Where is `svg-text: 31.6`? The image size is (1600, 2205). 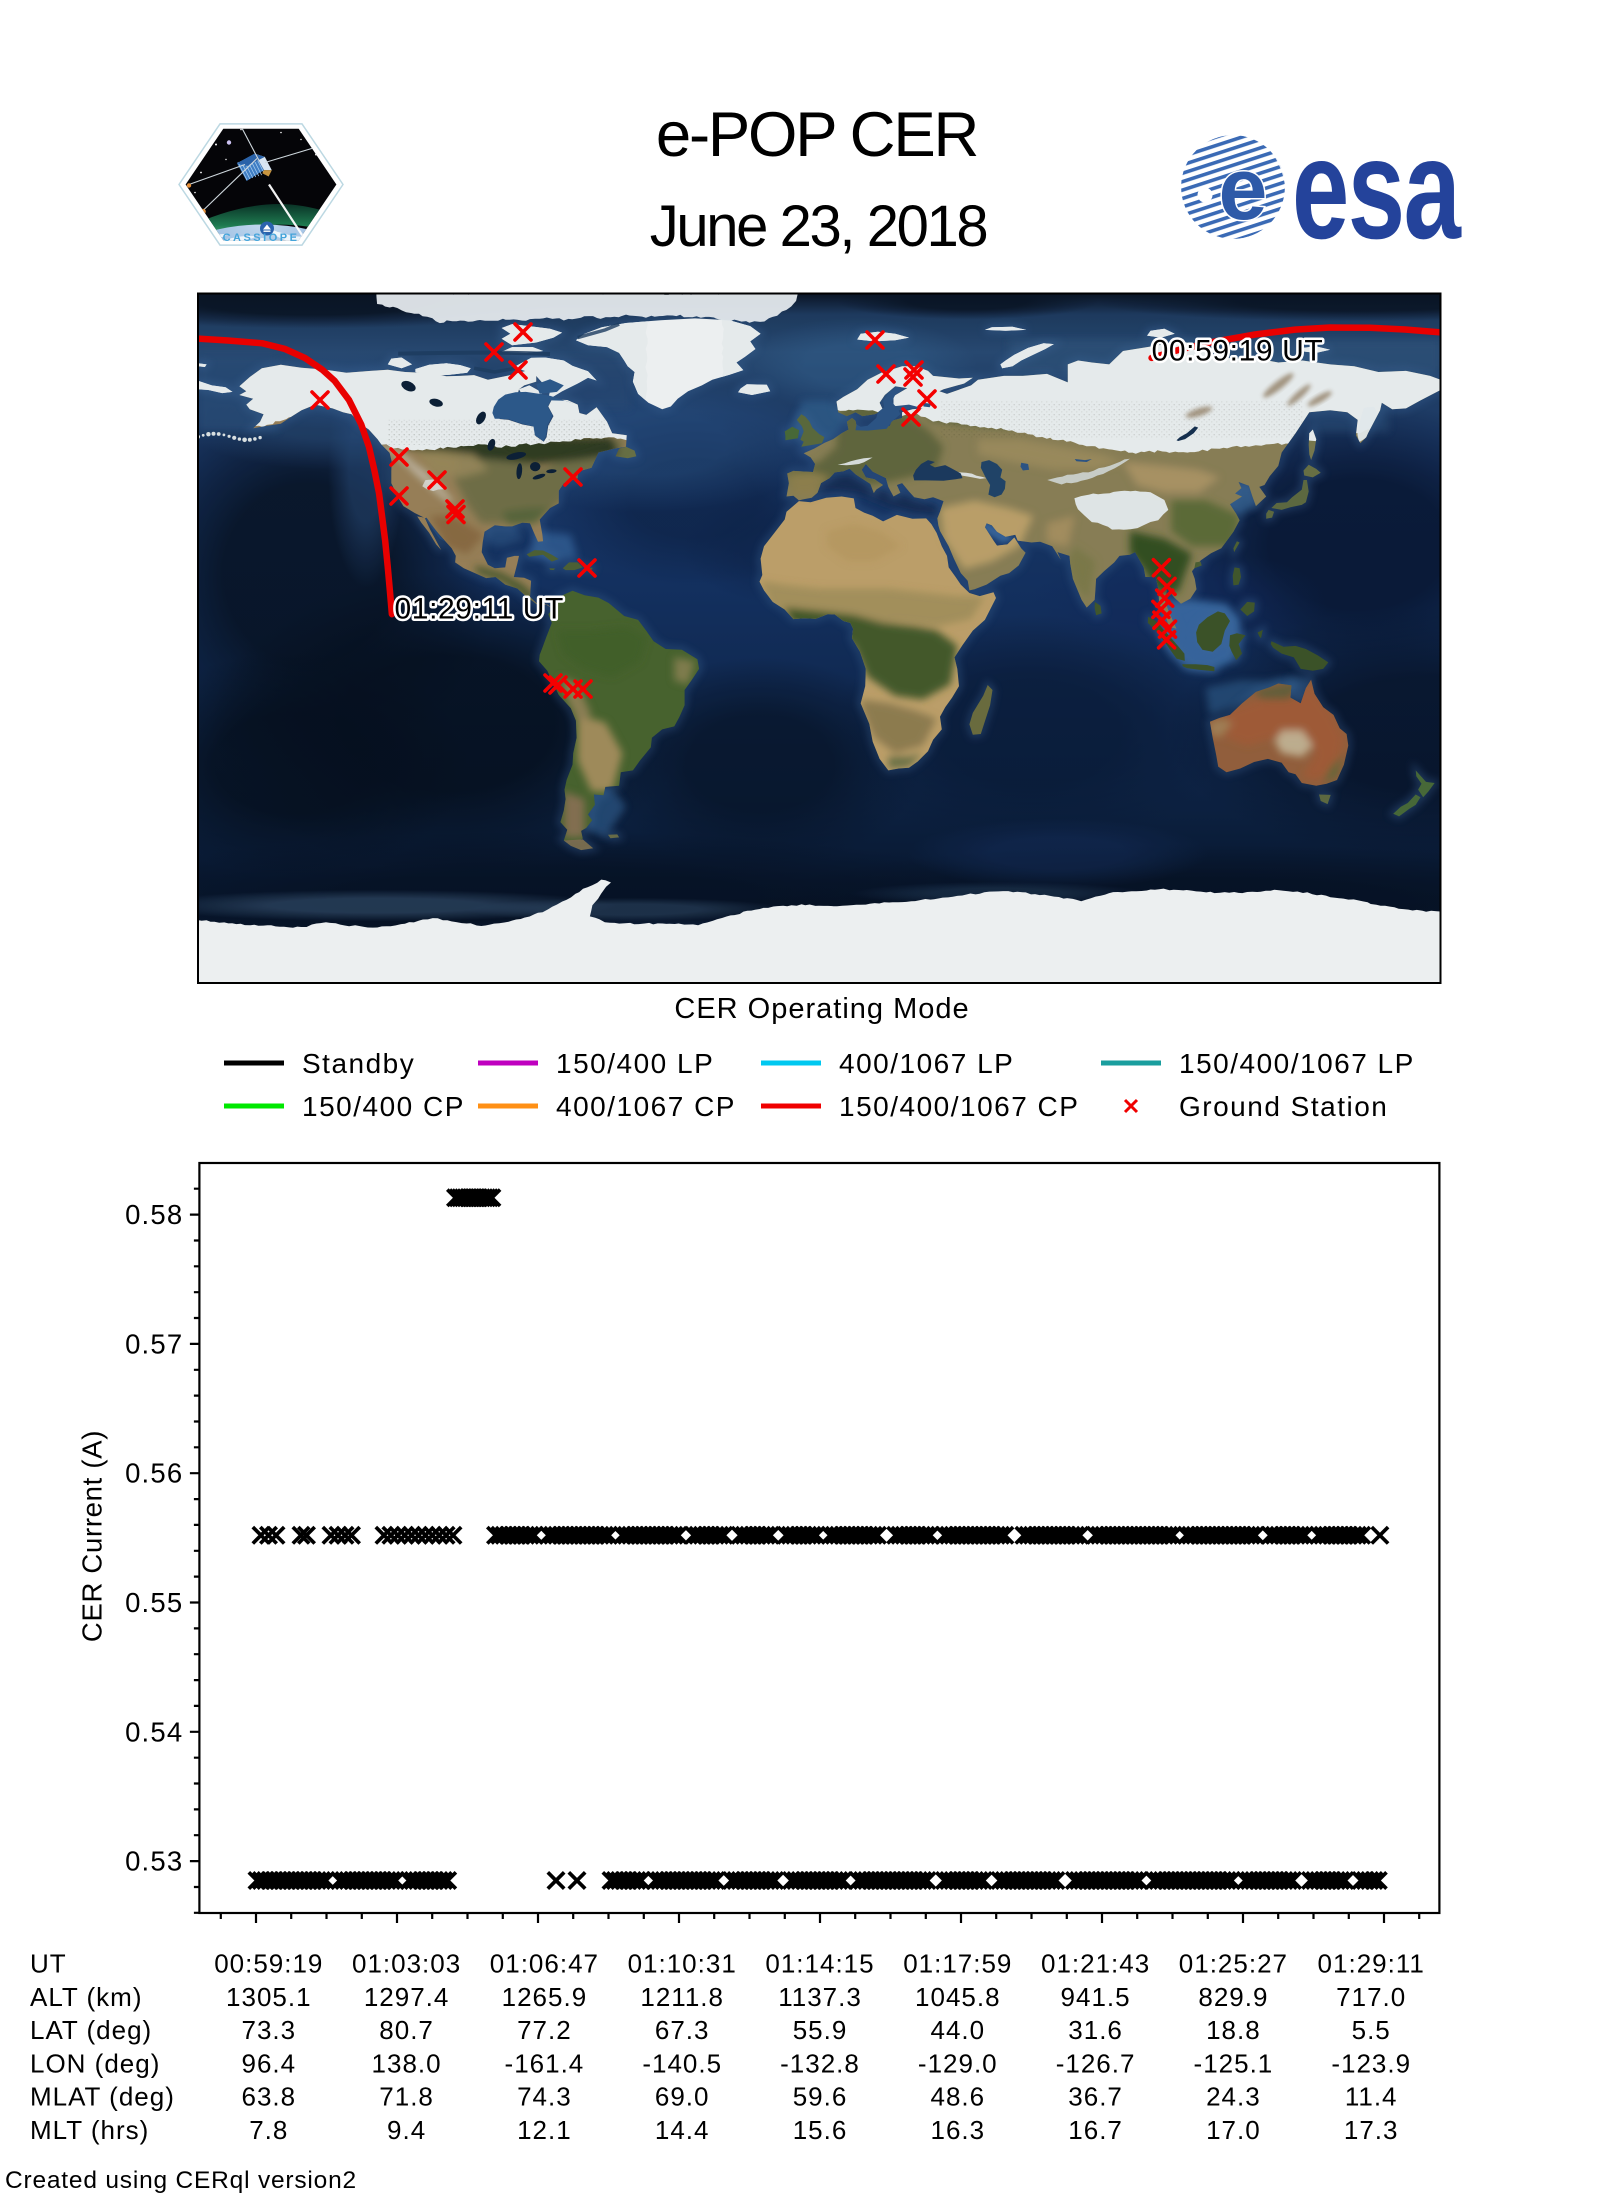 svg-text: 31.6 is located at coordinates (1095, 2030).